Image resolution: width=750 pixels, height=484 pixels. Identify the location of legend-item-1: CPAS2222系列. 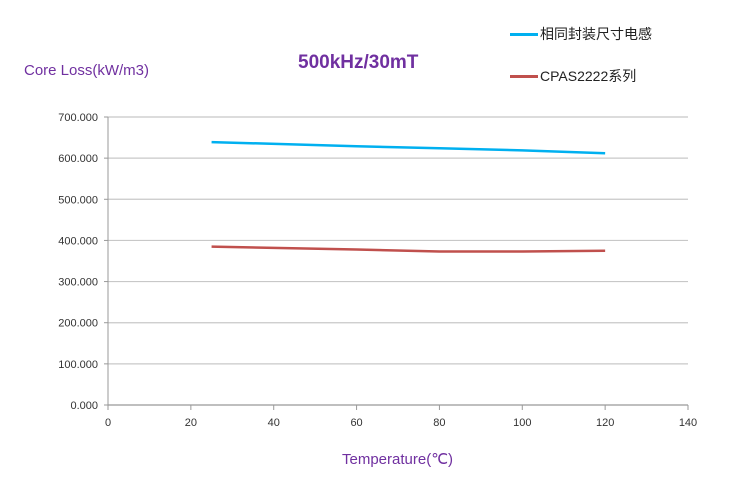
(573, 76).